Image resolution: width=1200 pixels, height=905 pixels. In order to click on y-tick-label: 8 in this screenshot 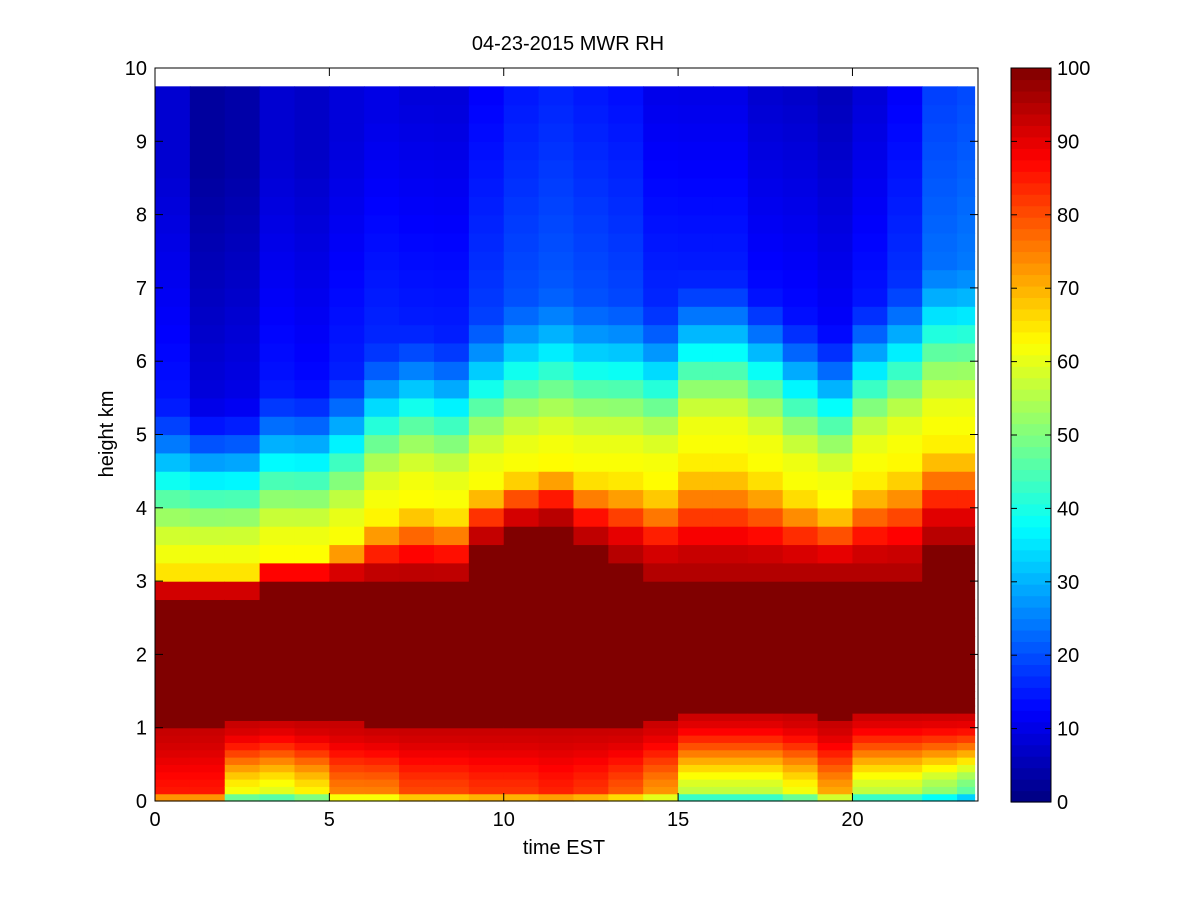, I will do `click(141, 216)`.